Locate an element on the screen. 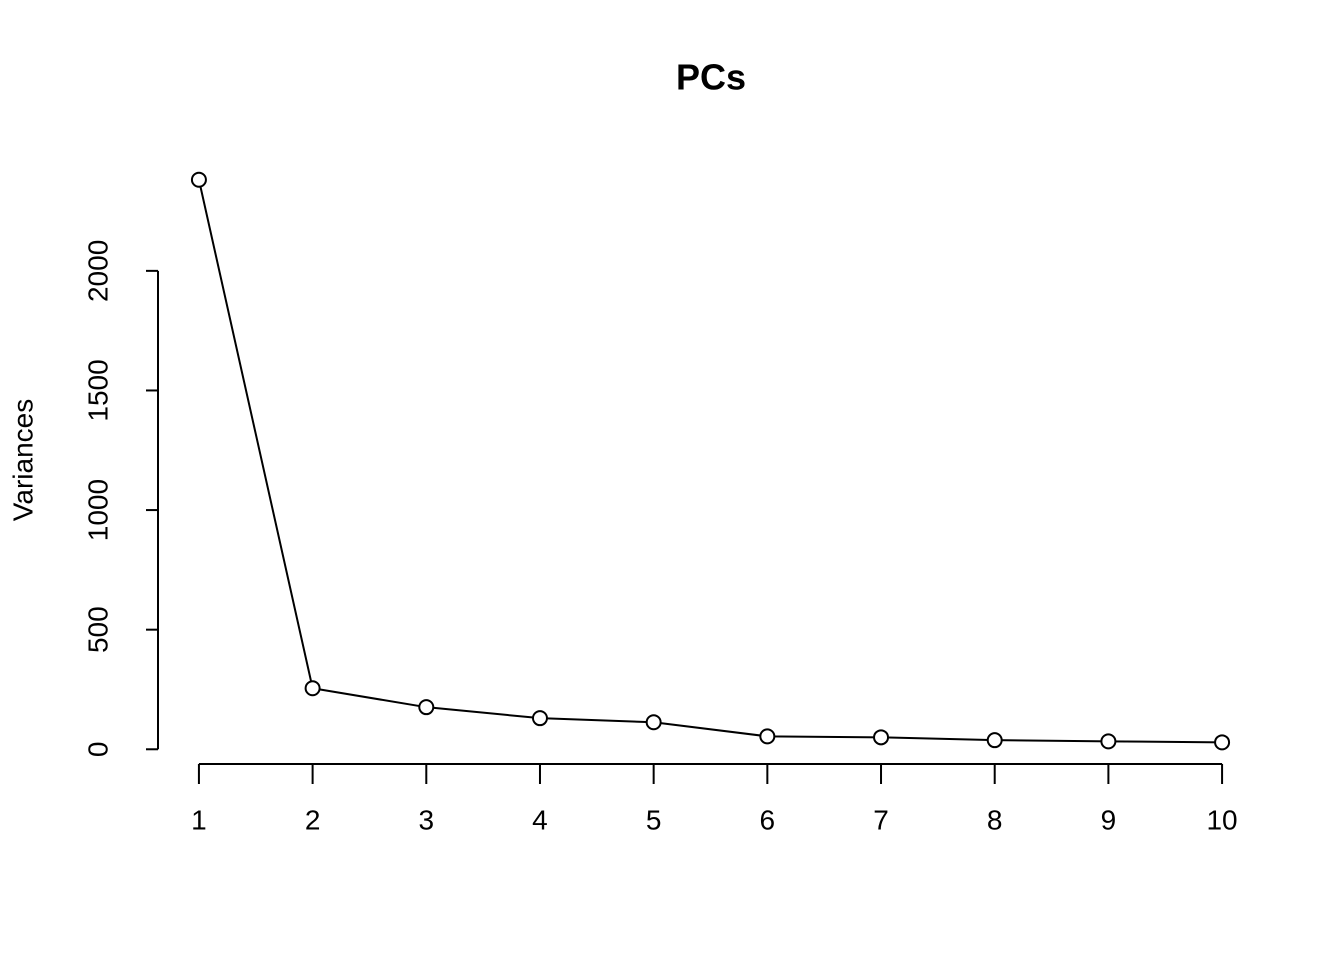 The height and width of the screenshot is (960, 1344). x-tick-label: 4 is located at coordinates (540, 819).